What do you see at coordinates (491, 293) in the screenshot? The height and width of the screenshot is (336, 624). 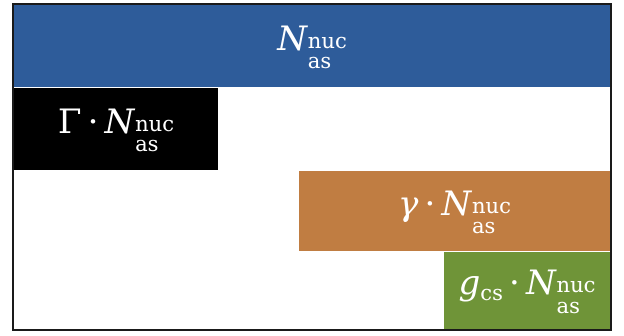 I see `subscript-cs: cs` at bounding box center [491, 293].